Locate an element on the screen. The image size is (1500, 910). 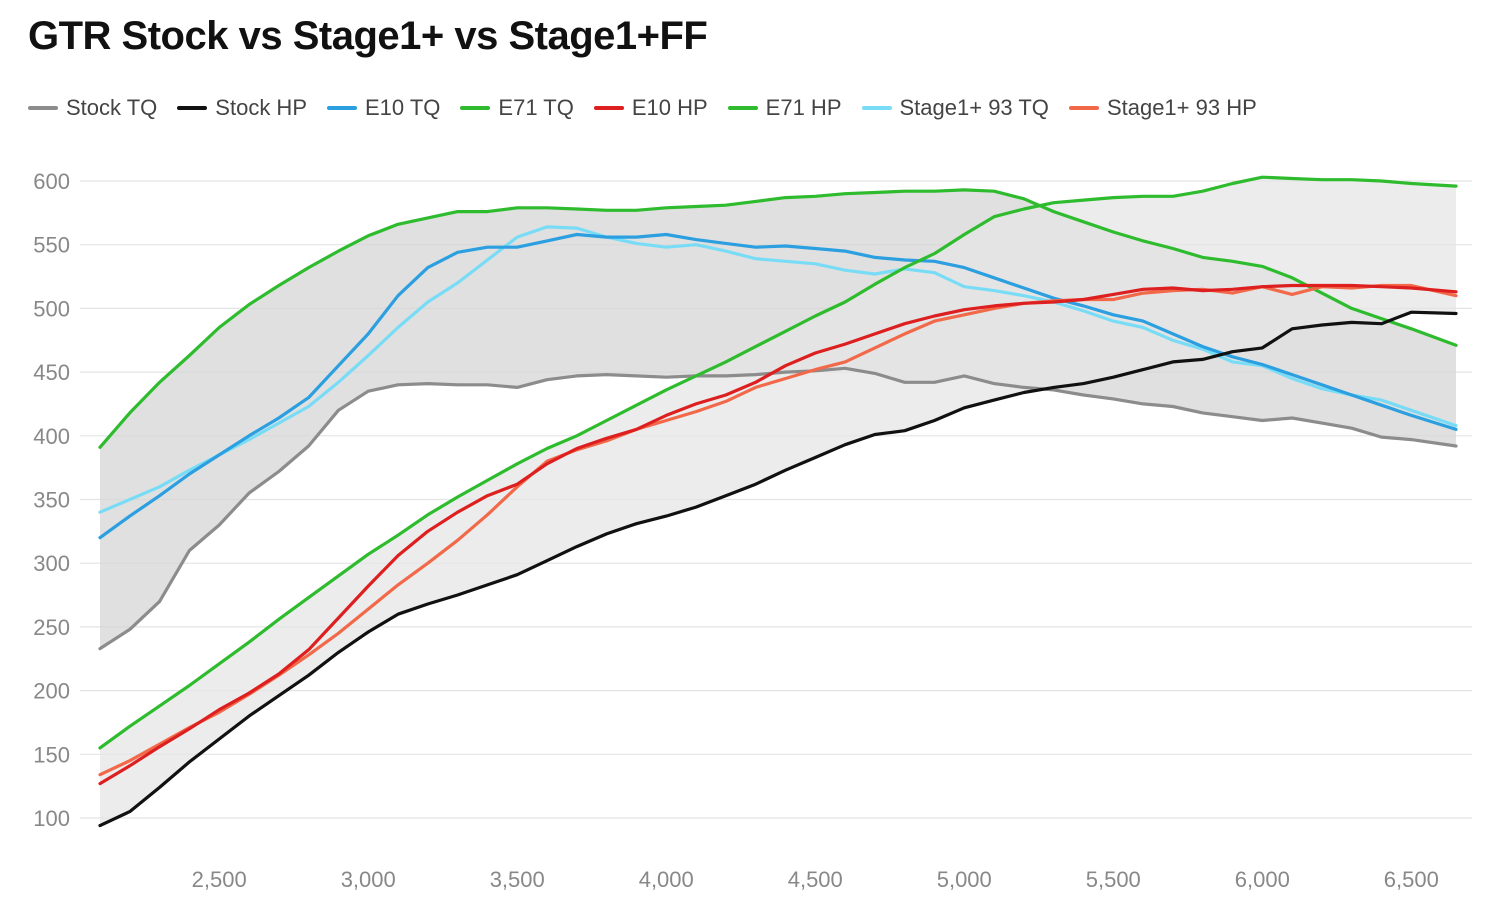
legend-label: E71 TQ is located at coordinates (536, 107).